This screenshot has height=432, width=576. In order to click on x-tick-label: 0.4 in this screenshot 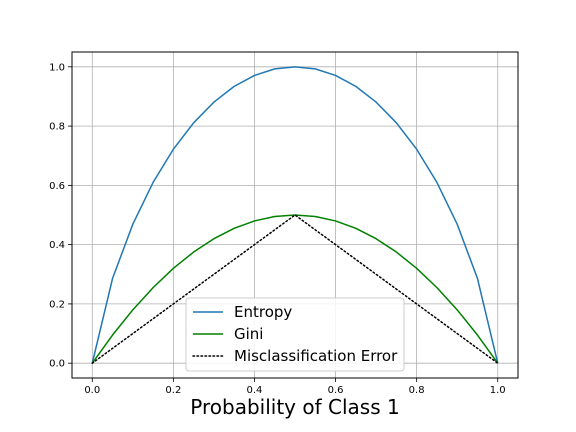, I will do `click(255, 390)`.